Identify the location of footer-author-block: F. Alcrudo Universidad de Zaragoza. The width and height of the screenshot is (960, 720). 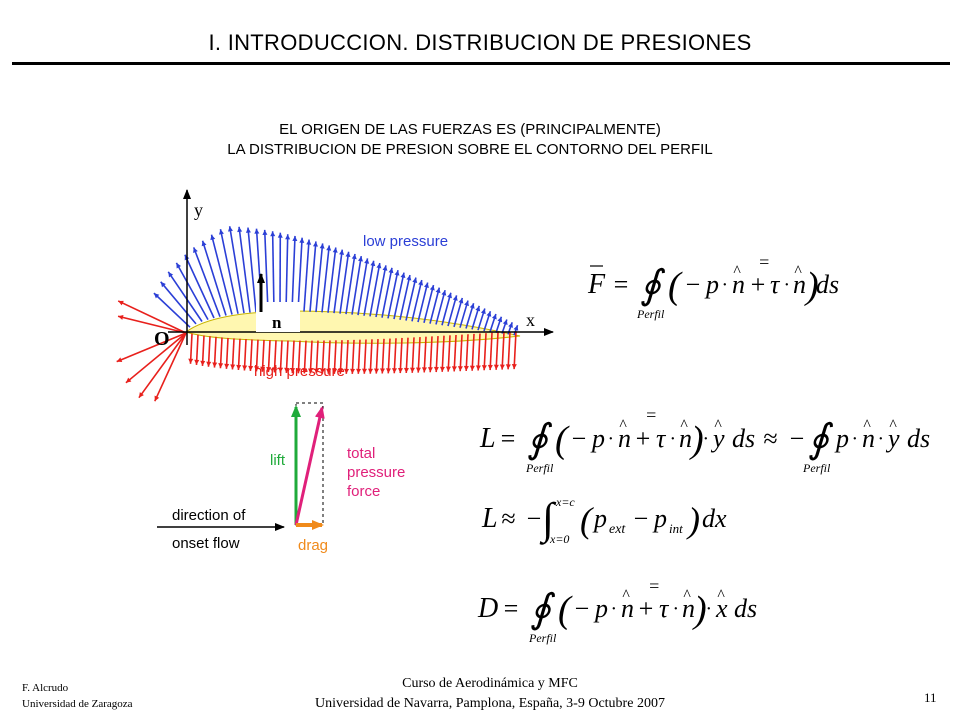
(77, 696).